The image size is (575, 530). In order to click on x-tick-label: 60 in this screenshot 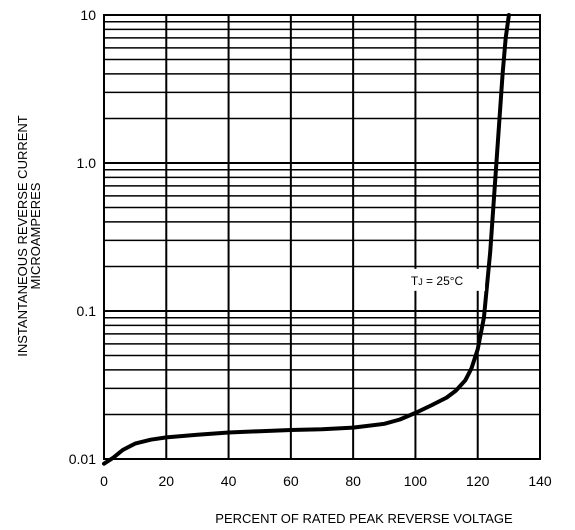, I will do `click(291, 481)`.